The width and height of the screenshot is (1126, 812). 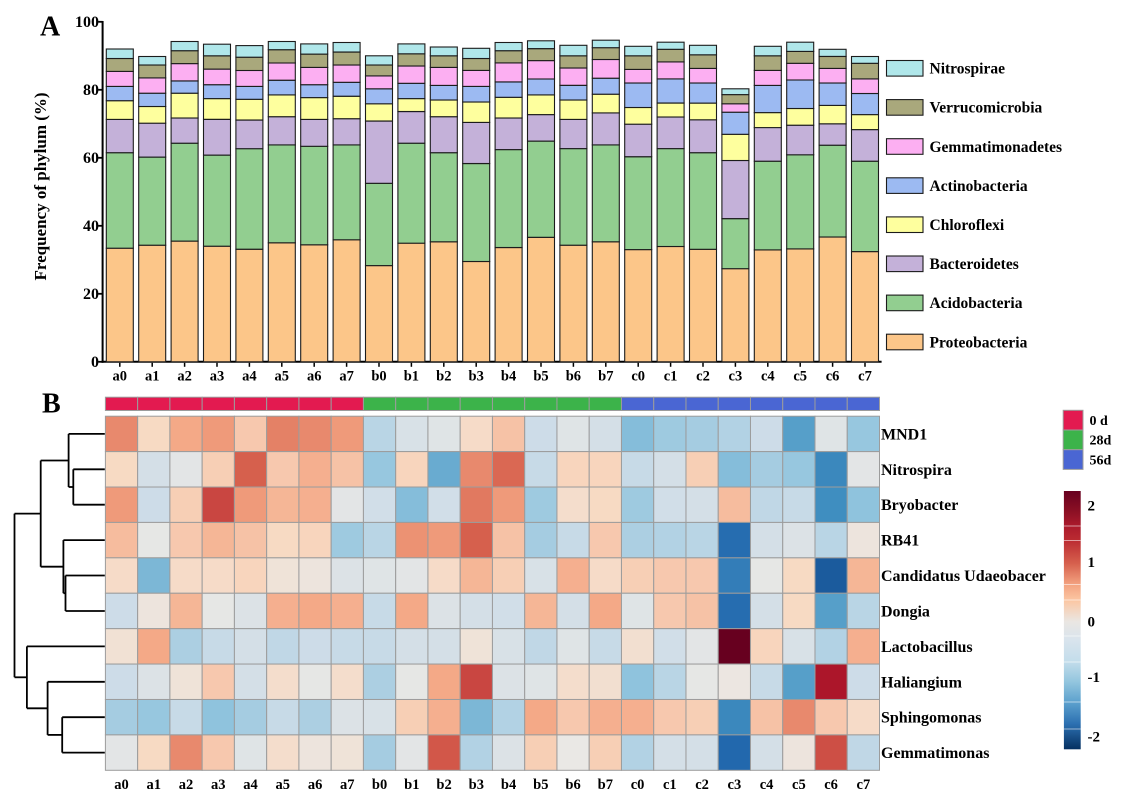 What do you see at coordinates (50, 27) in the screenshot?
I see `svg-text: A` at bounding box center [50, 27].